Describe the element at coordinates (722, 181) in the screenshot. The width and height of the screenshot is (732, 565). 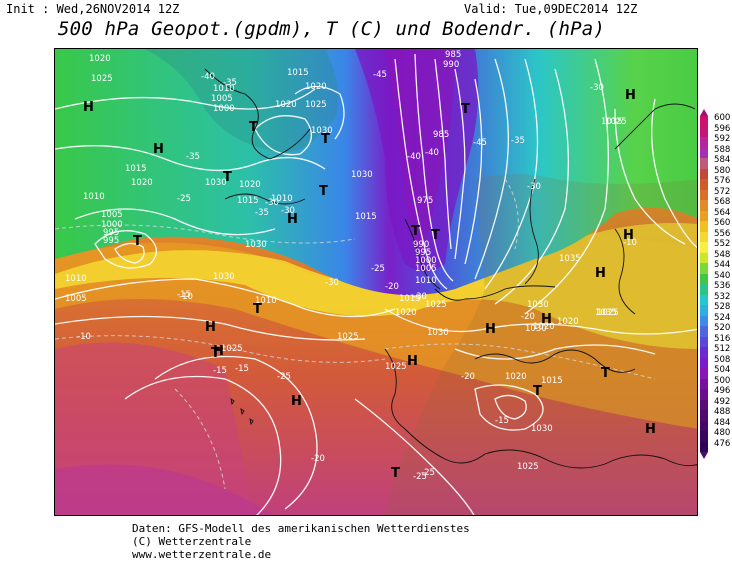
I see `scale-label: 576` at that location.